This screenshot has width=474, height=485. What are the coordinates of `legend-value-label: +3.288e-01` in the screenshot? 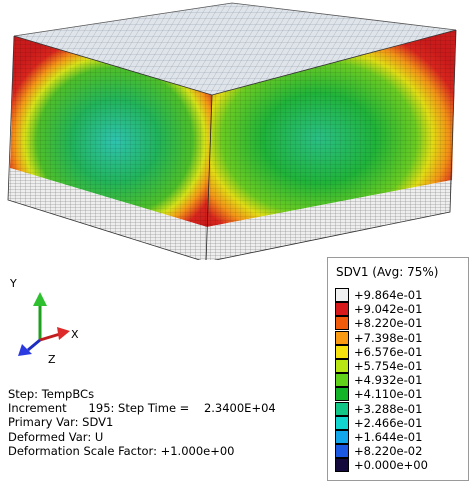 It's located at (388, 408).